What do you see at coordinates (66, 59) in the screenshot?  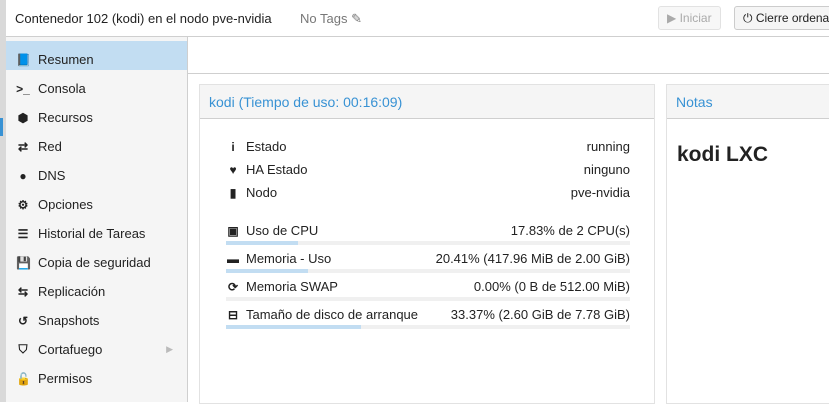 I see `sidebar-item-label: Resumen` at bounding box center [66, 59].